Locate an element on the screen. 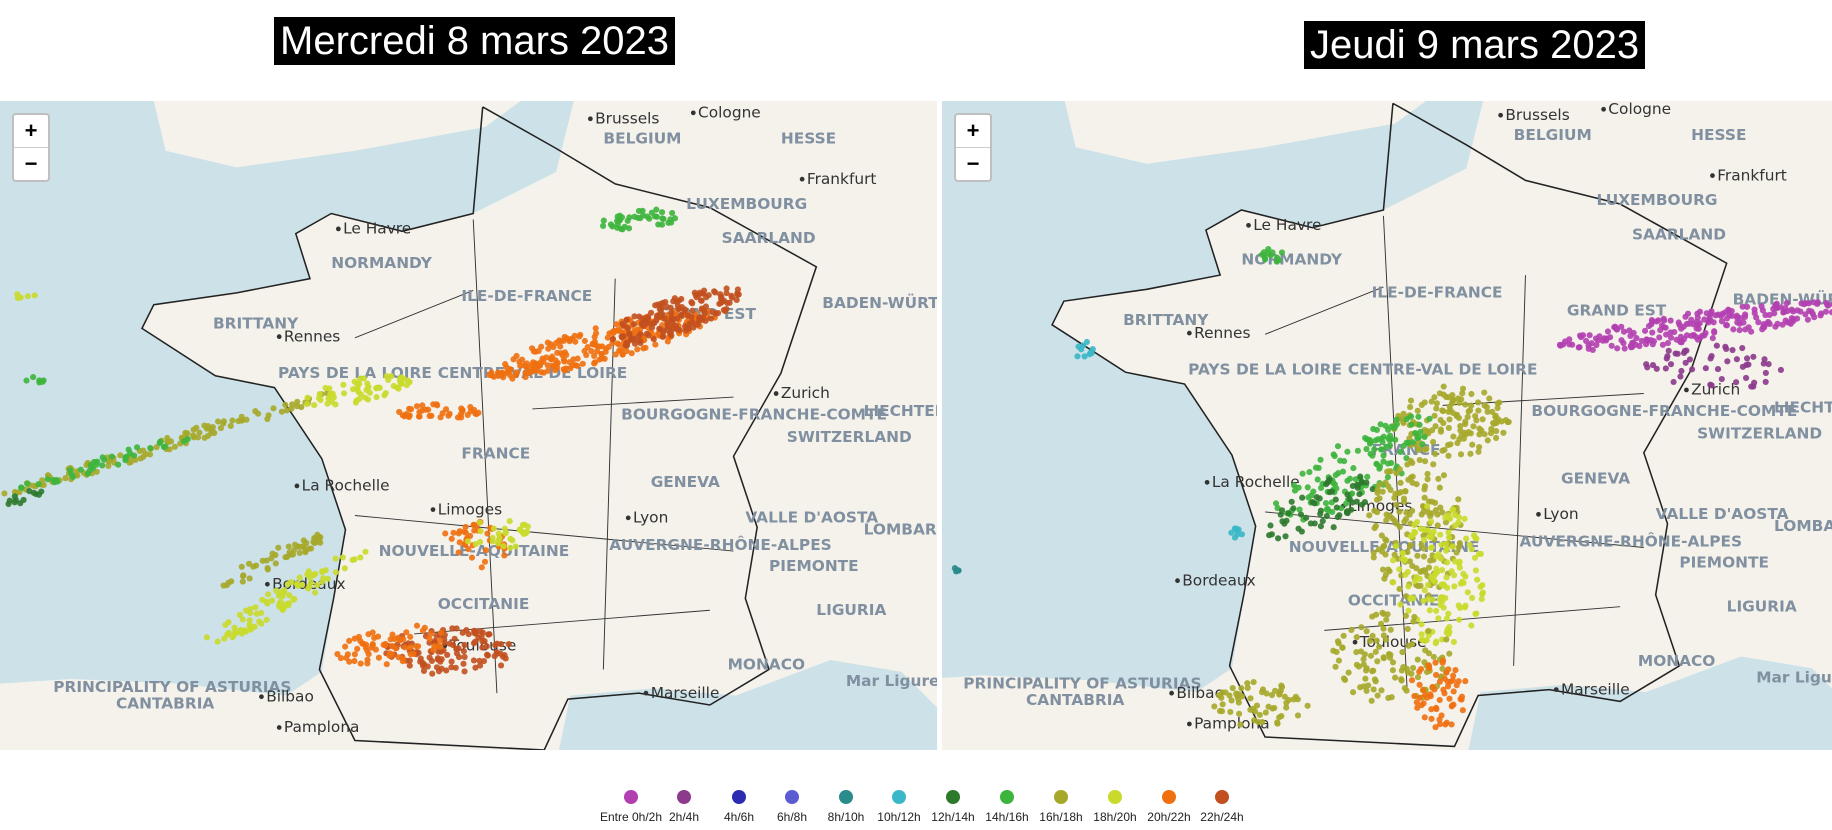 This screenshot has height=830, width=1832. city-dot is located at coordinates (1171, 693).